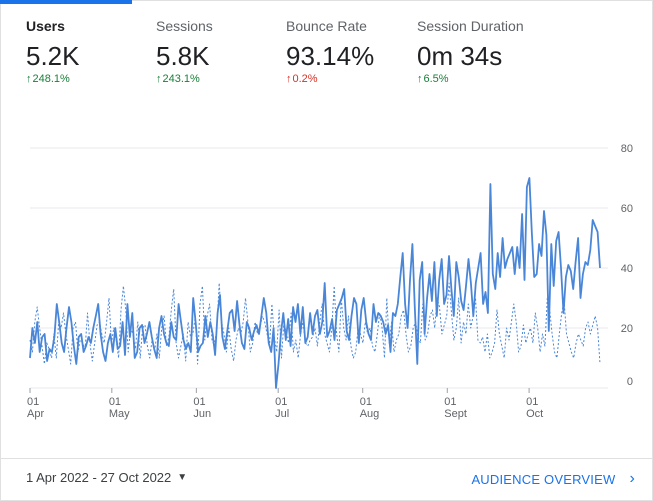 The image size is (653, 501). I want to click on metric-sessions: Sessions 5.8K ↑ 243.1%, so click(221, 51).